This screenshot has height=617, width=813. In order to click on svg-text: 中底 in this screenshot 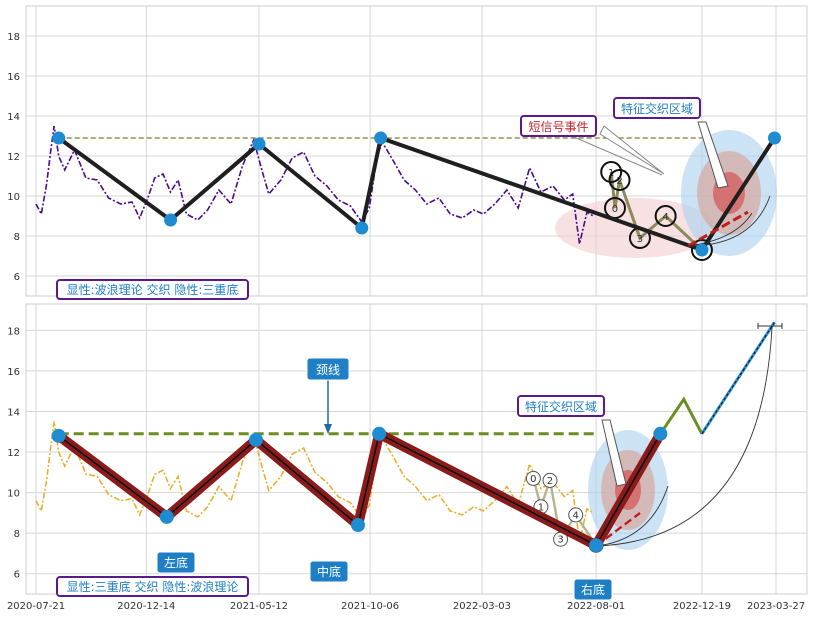, I will do `click(329, 571)`.